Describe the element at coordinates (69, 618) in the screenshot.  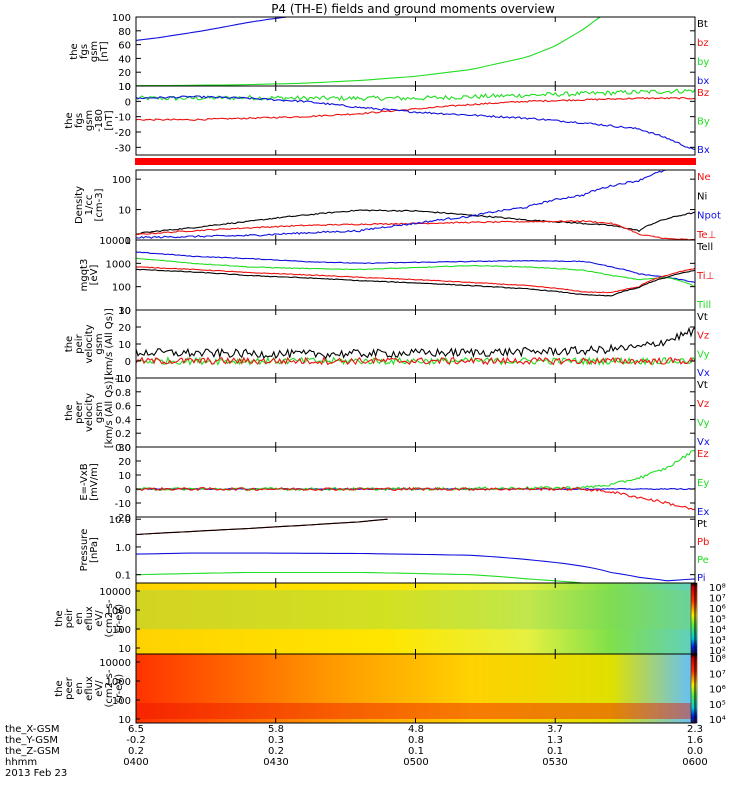
I see `y-axis-label: peir` at that location.